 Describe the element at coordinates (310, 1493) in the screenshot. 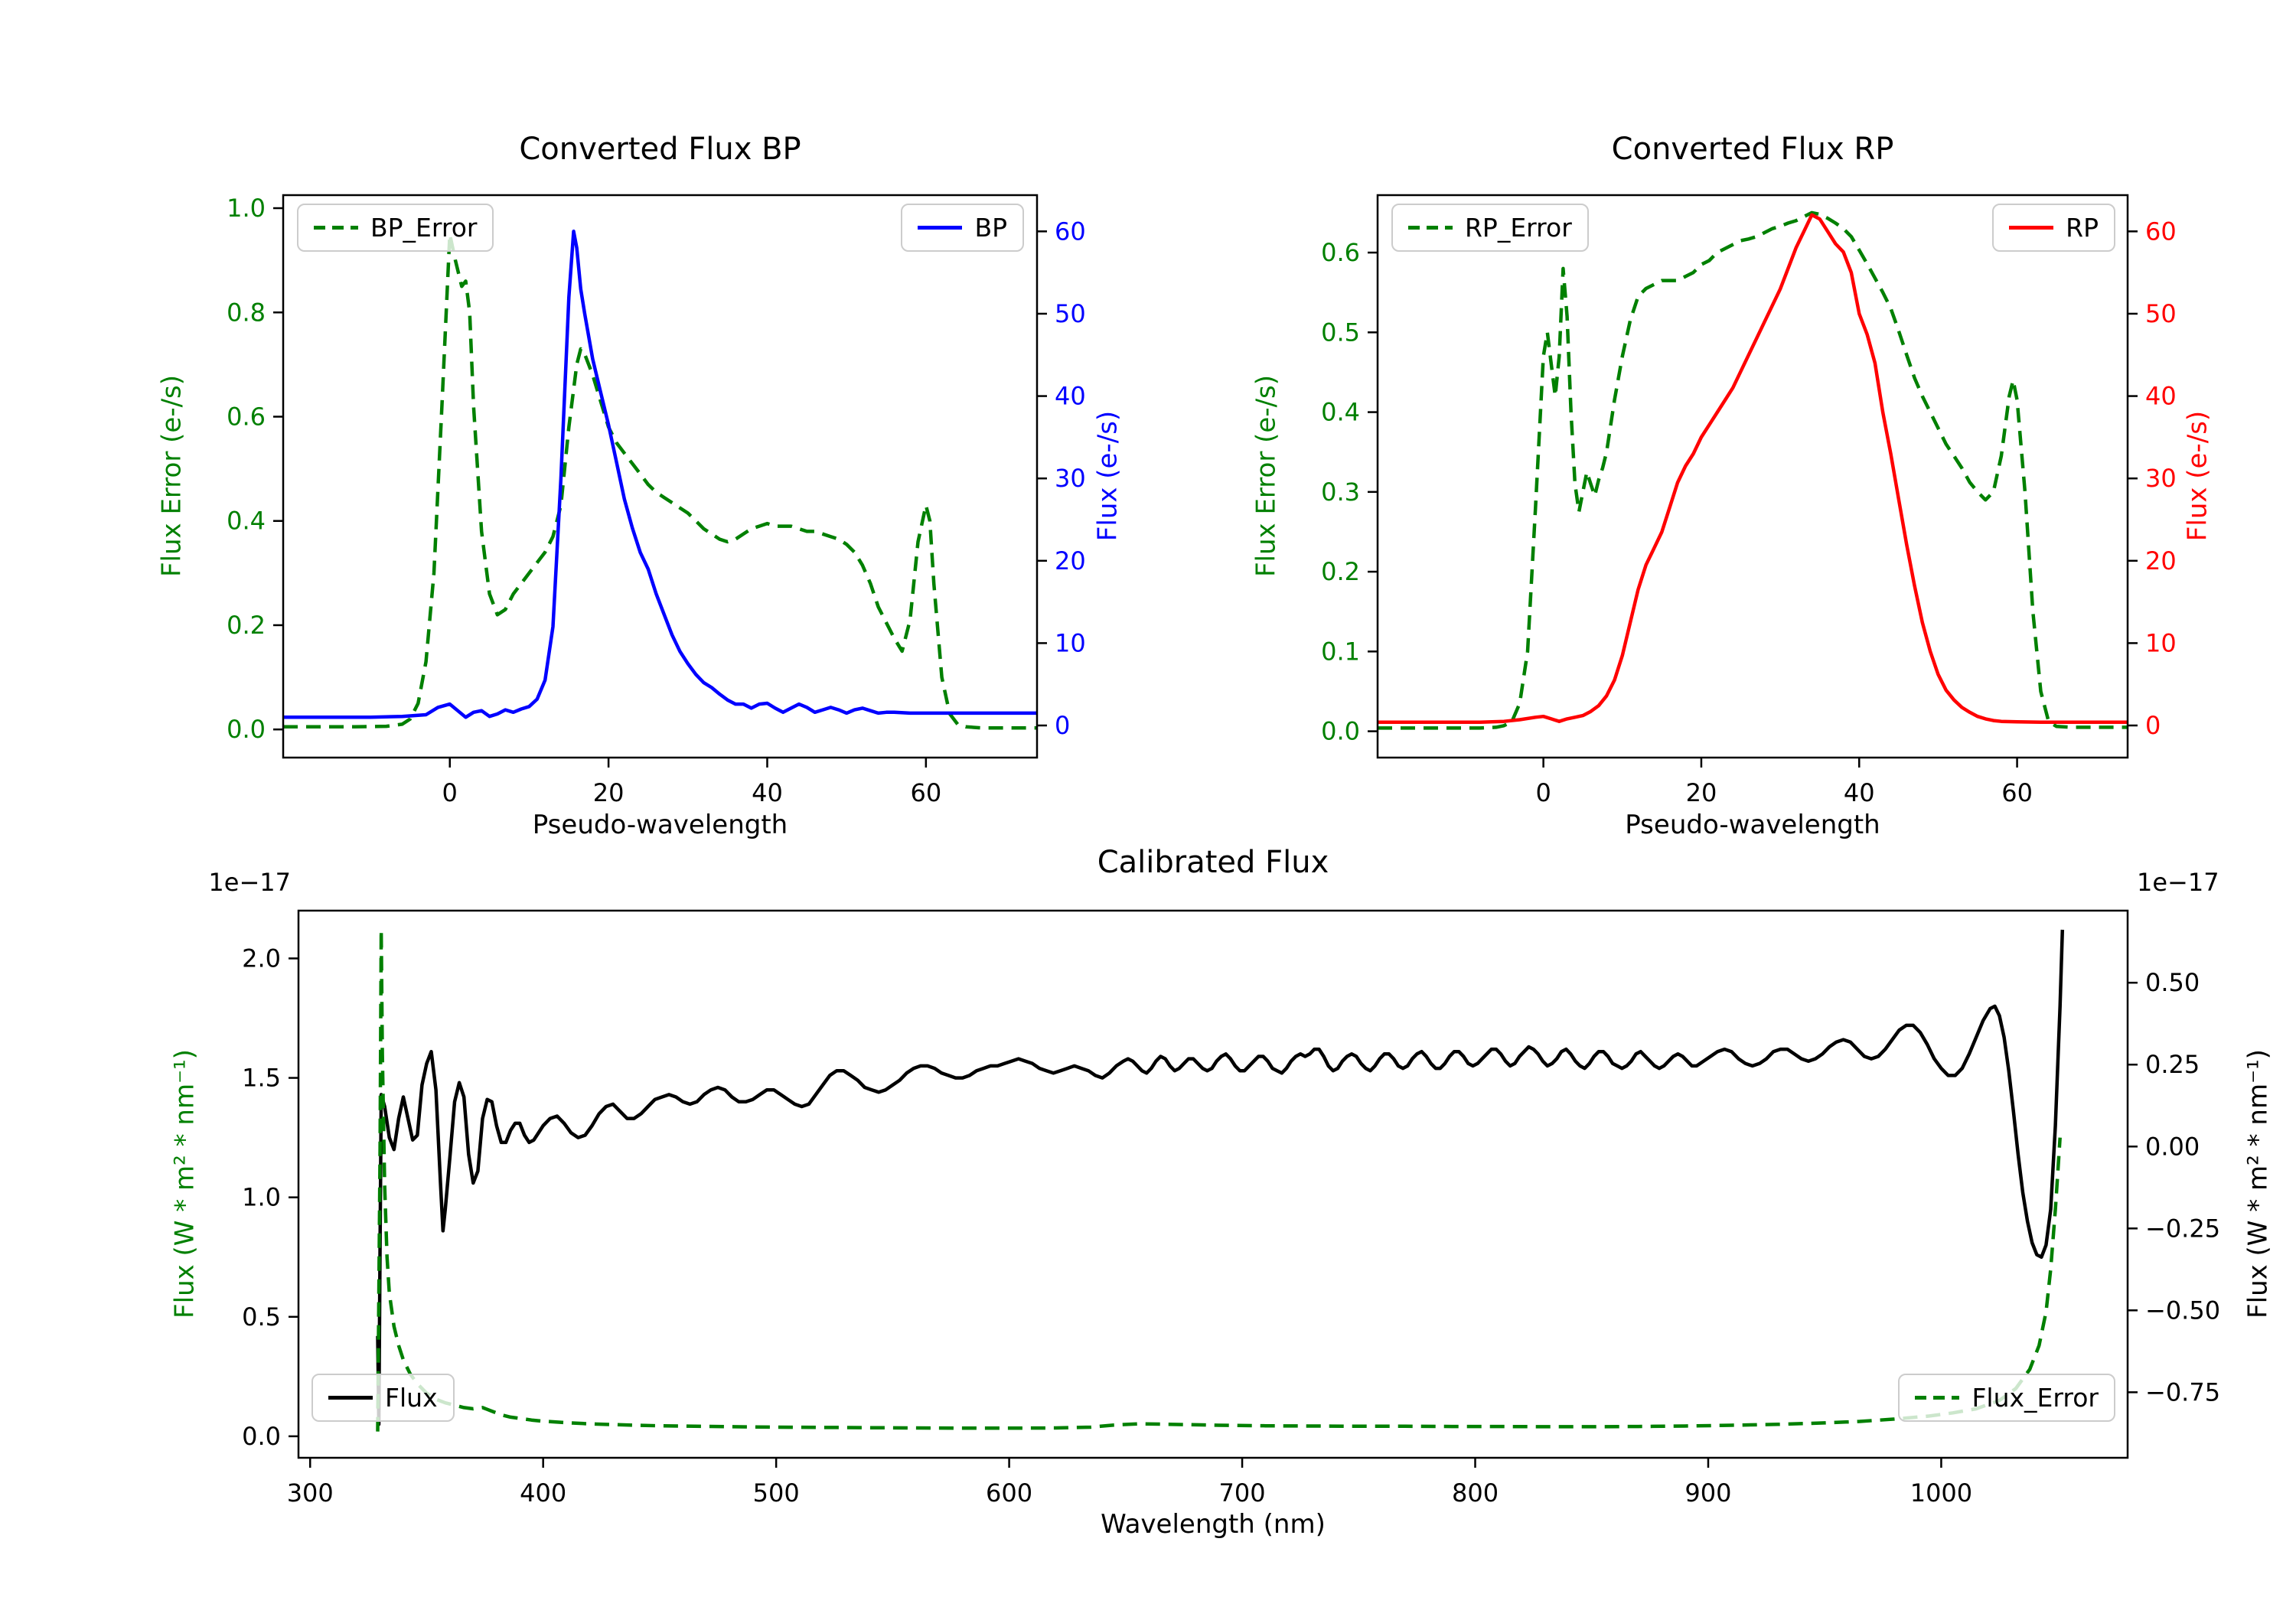

I see `tick-label: 300` at that location.